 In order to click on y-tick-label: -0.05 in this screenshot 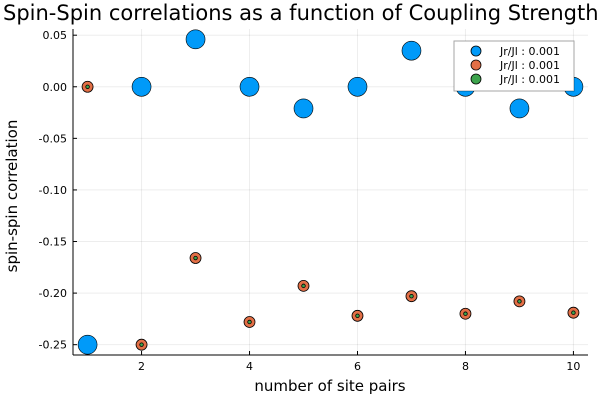, I will do `click(53, 138)`.